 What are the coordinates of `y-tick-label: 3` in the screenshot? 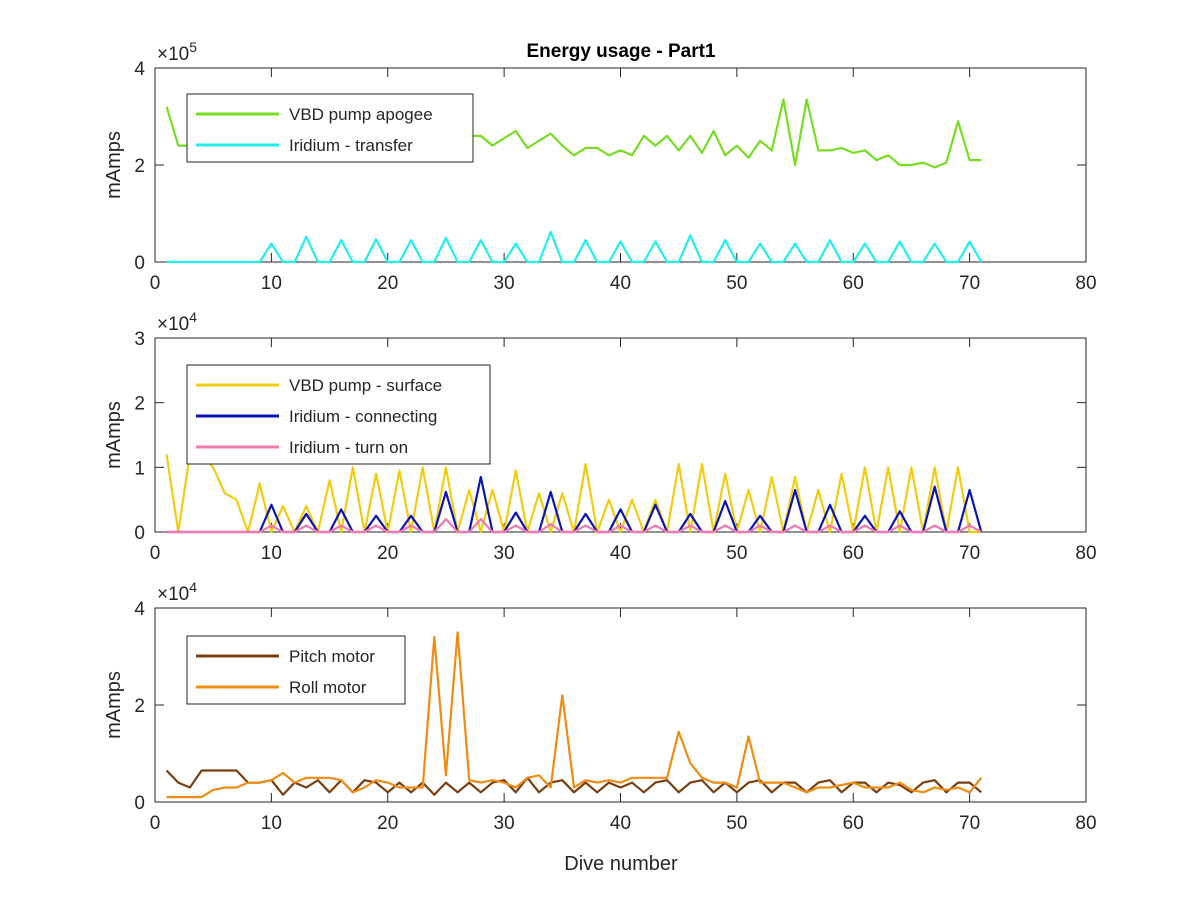 It's located at (139, 339).